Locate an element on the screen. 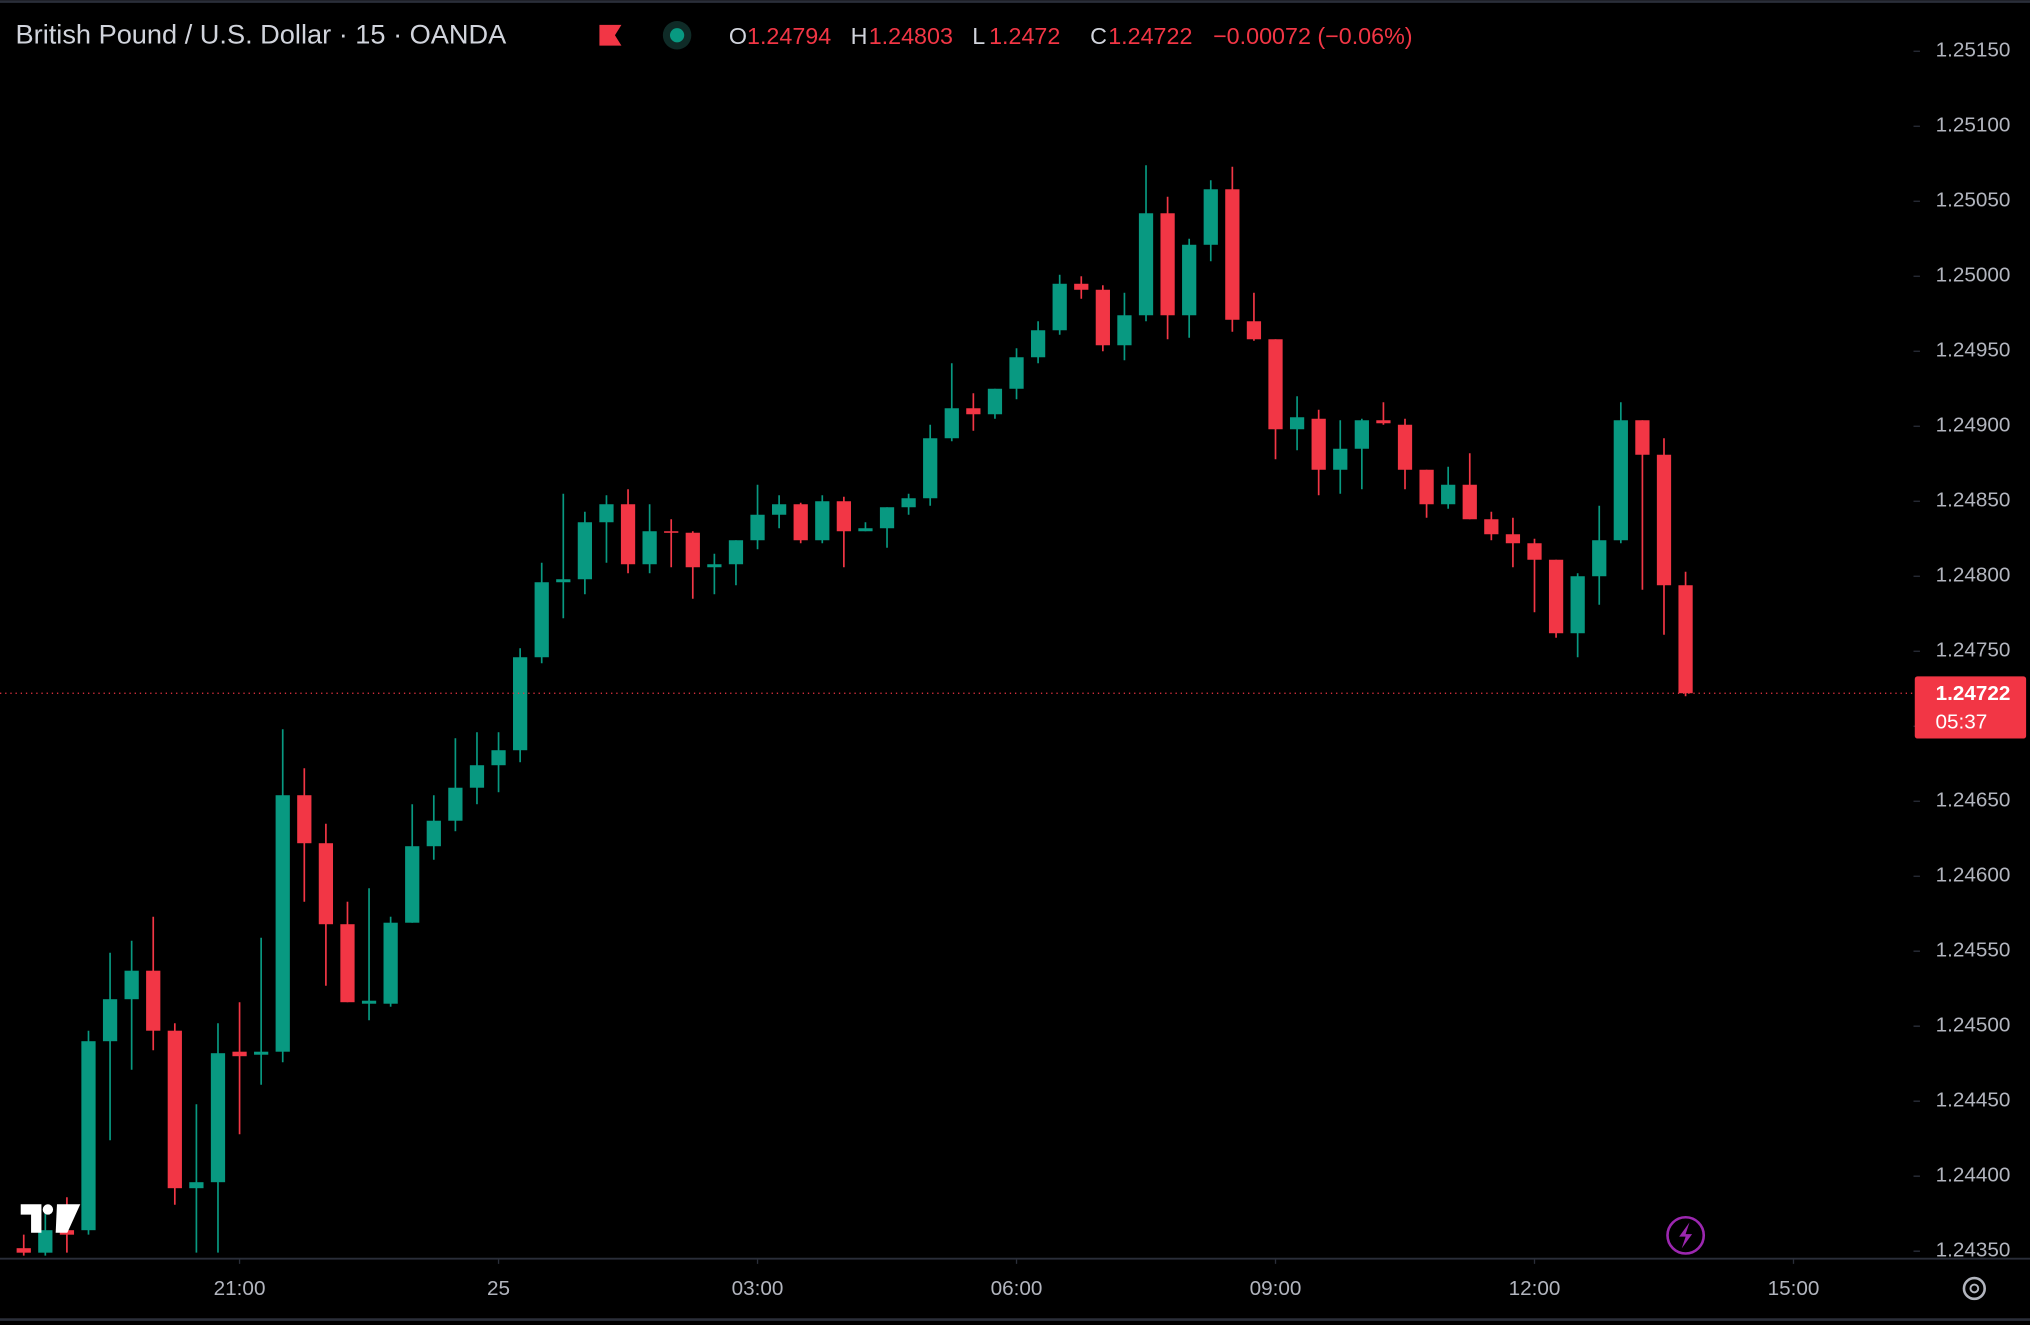 The height and width of the screenshot is (1325, 2030). time-axis: 21:00 25 03:00 06:00 09:00 12:00 15:00 is located at coordinates (1017, 1279).